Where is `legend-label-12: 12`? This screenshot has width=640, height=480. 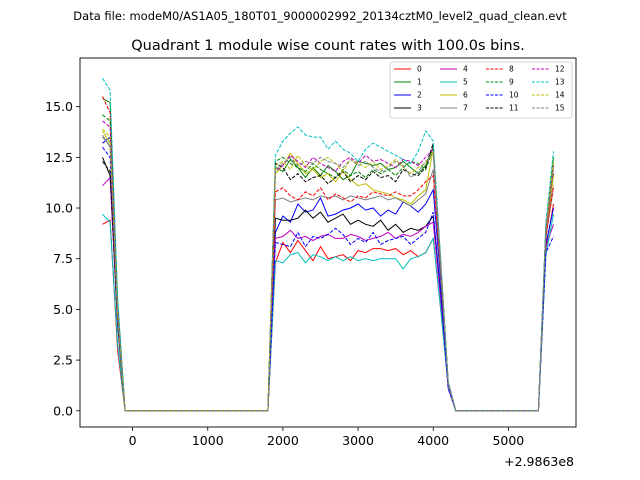 legend-label-12: 12 is located at coordinates (560, 69).